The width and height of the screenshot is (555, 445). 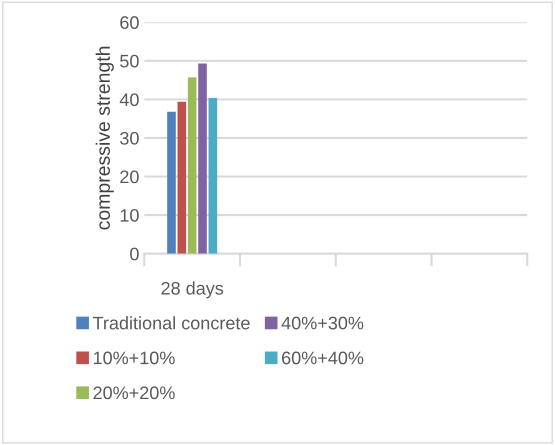 I want to click on y-tick-label: 0, so click(x=134, y=254).